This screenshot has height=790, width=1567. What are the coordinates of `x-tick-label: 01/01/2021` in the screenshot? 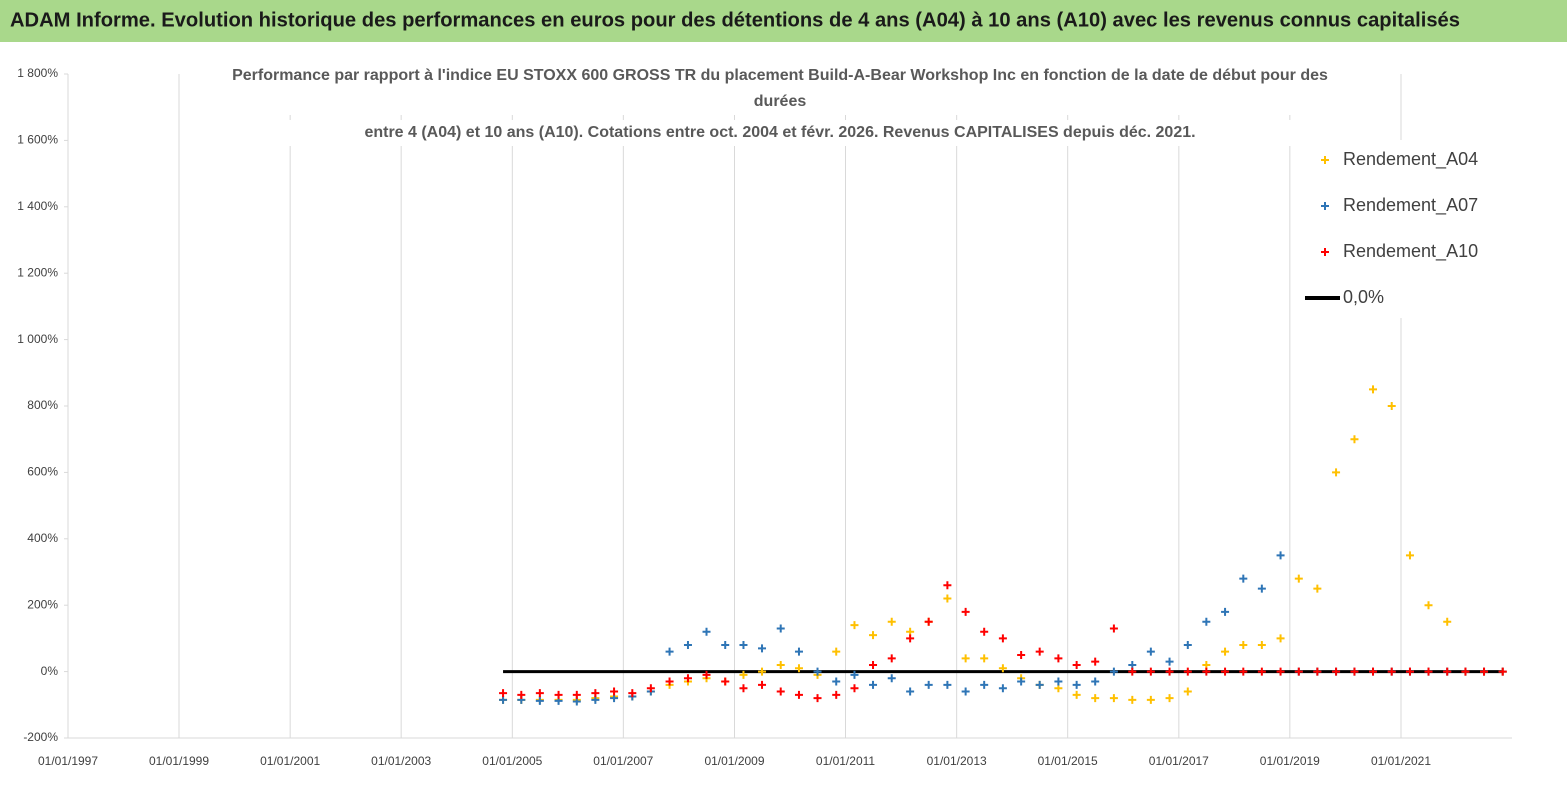 It's located at (1401, 761).